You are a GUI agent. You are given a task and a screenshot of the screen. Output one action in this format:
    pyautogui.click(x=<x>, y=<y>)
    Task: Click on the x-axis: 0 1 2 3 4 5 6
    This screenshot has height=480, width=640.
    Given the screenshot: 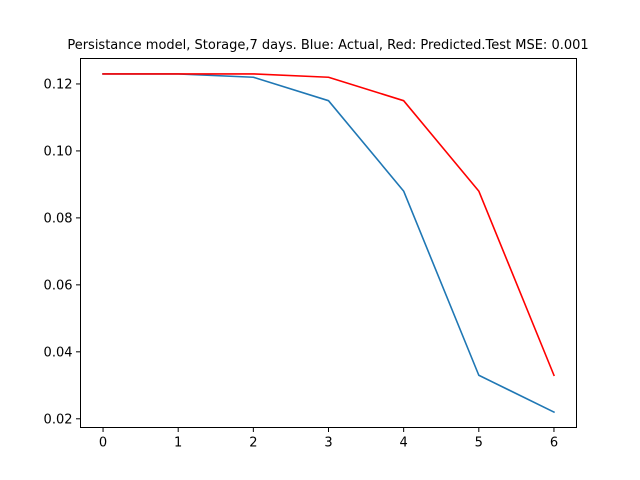 What is the action you would take?
    pyautogui.click(x=328, y=439)
    